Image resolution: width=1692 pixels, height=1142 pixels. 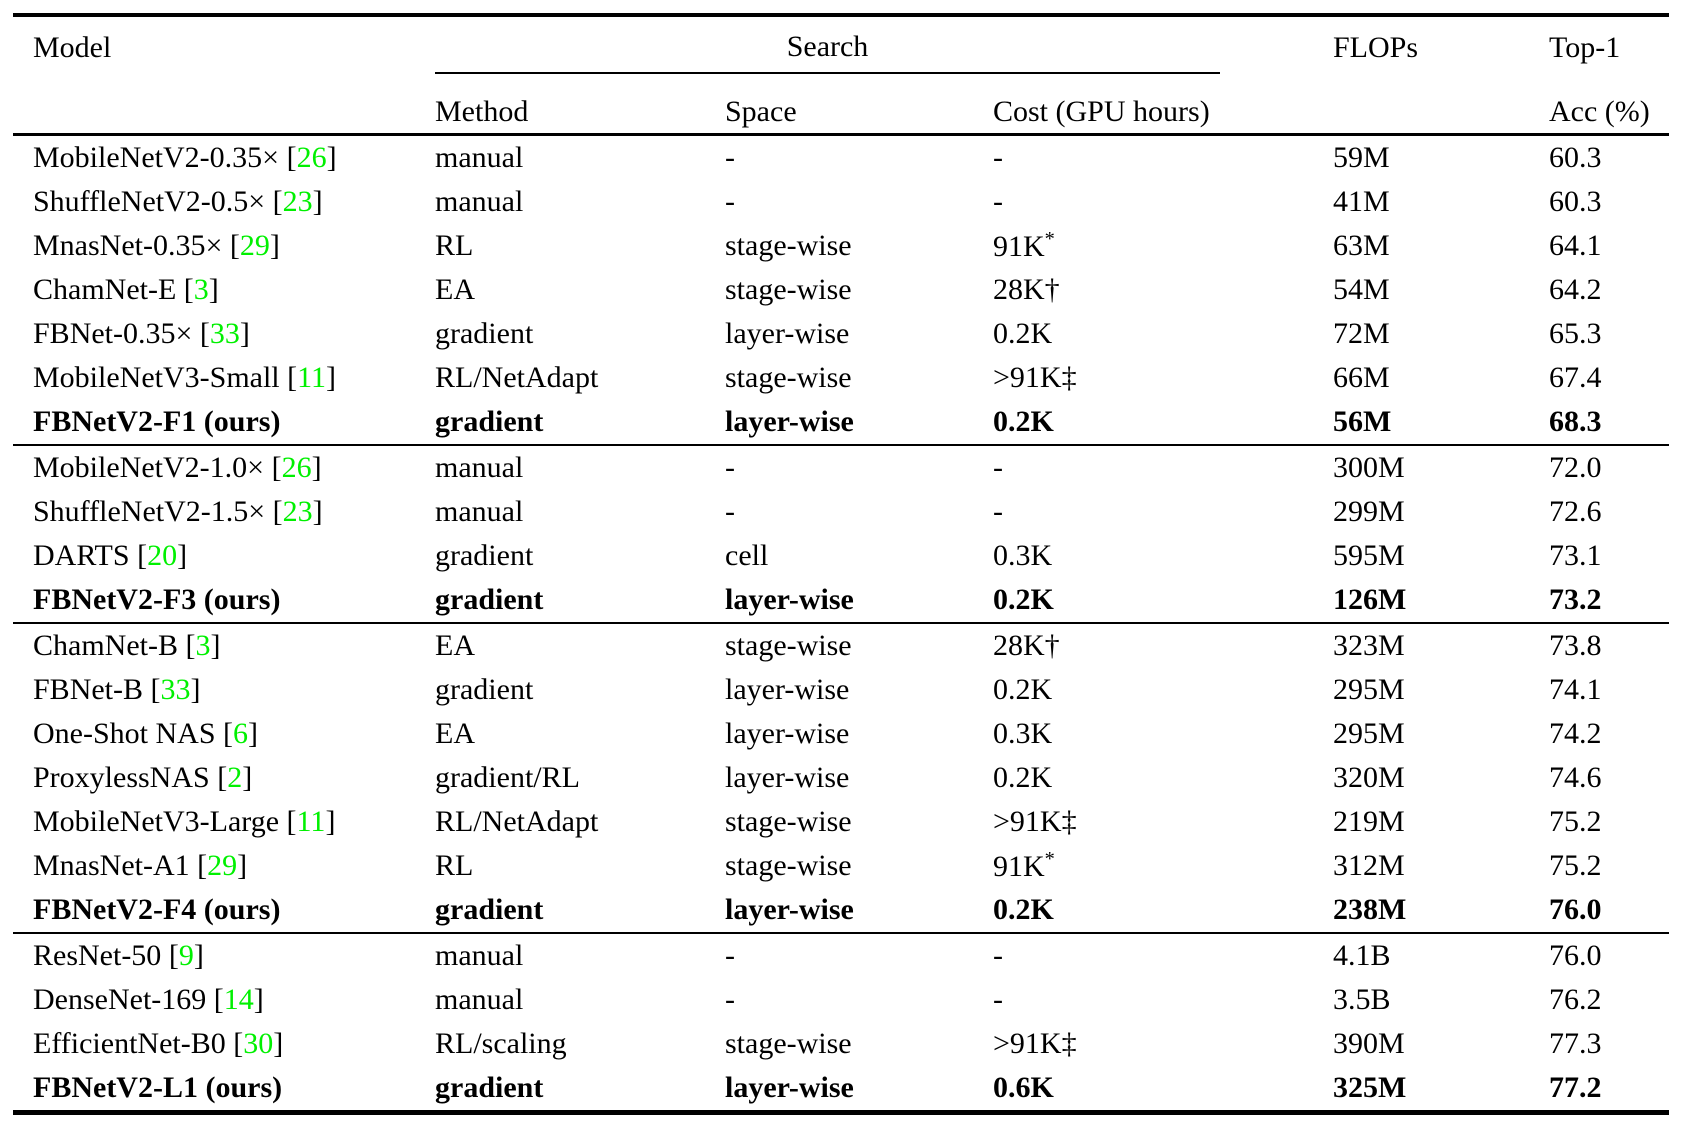 I want to click on citation-link: 14, so click(x=238, y=999).